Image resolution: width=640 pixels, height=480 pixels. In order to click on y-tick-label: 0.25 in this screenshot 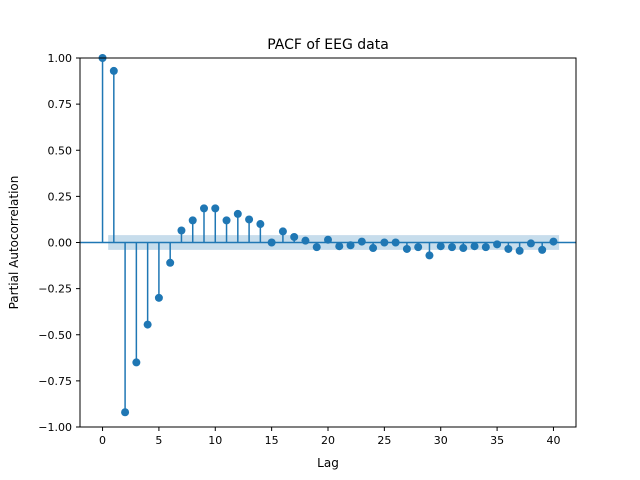, I will do `click(60, 196)`.